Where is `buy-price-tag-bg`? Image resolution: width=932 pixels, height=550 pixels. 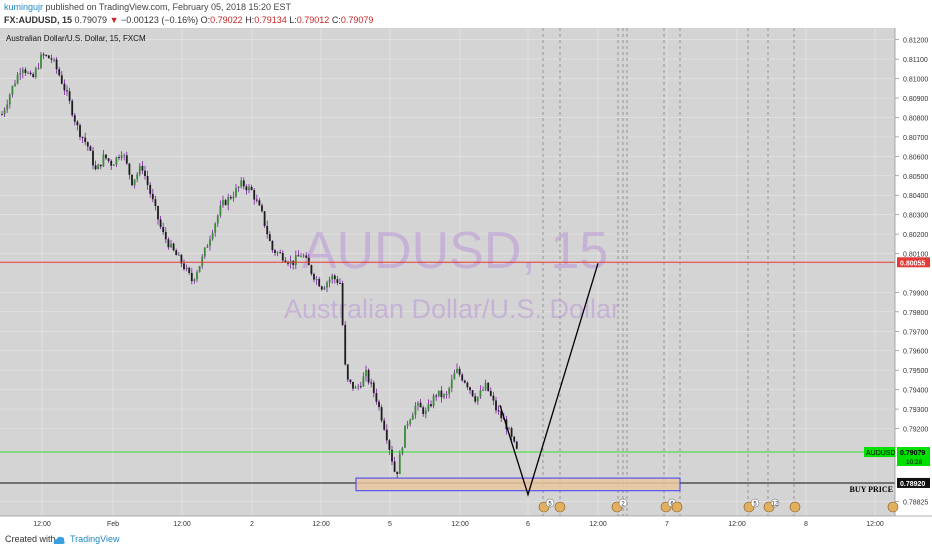 buy-price-tag-bg is located at coordinates (913, 482).